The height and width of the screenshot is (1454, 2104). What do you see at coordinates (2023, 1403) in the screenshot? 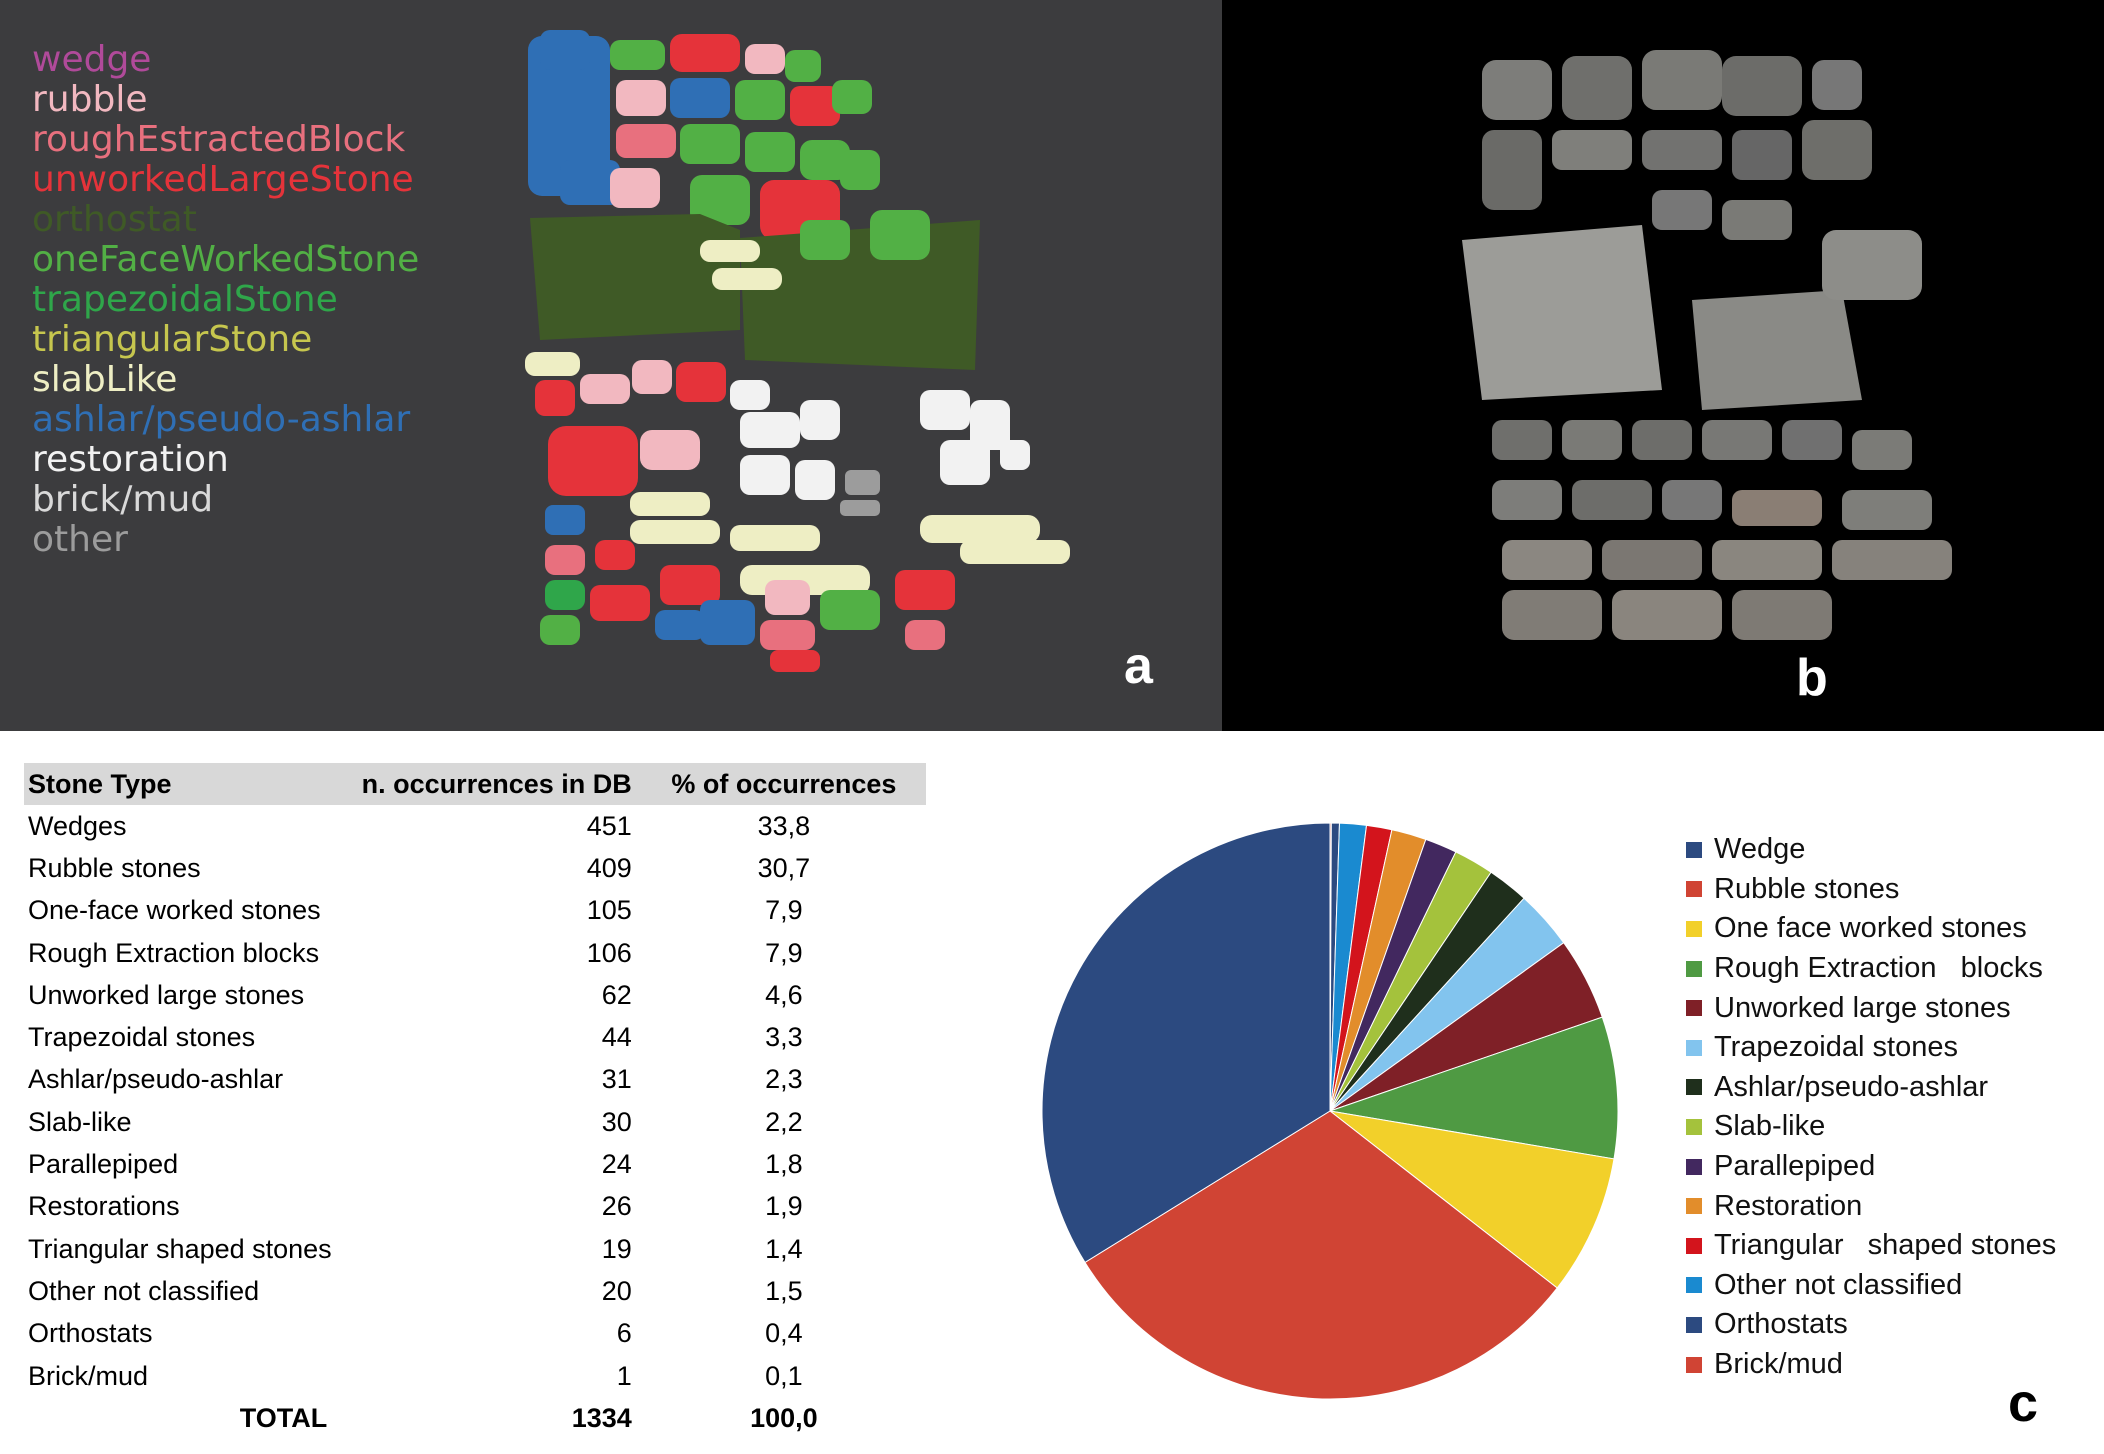
I see `panel-label-c: c` at bounding box center [2023, 1403].